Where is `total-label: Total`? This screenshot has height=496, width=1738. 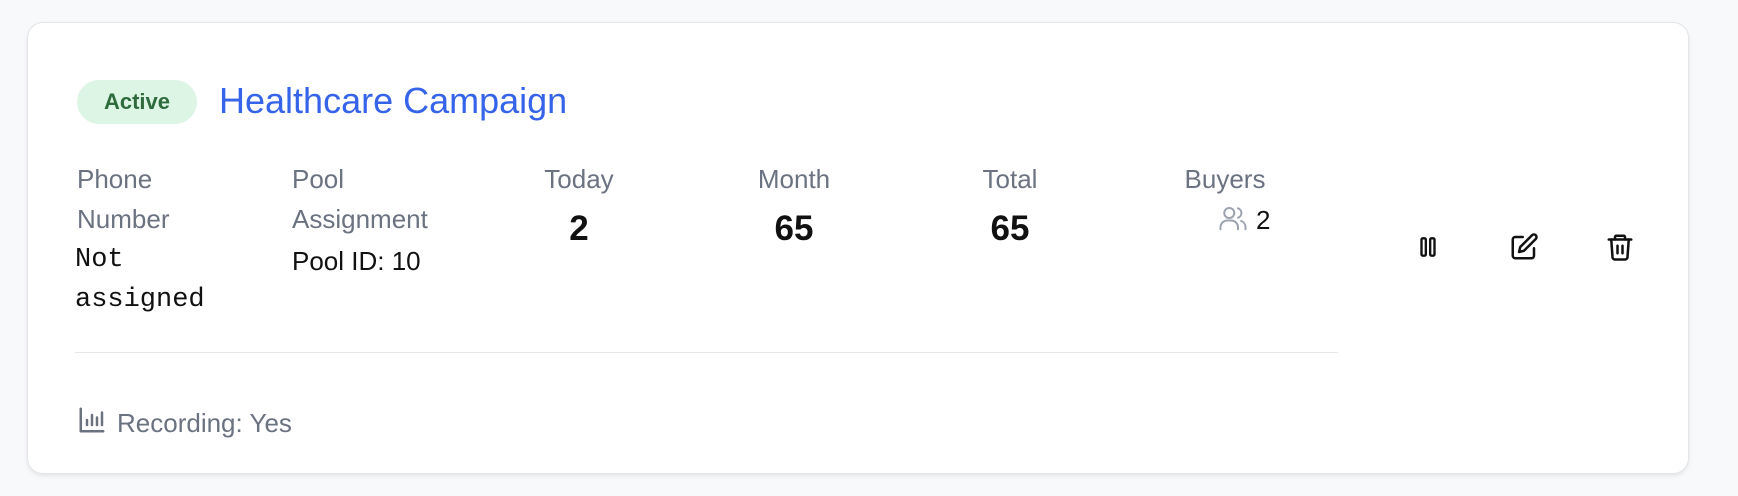
total-label: Total is located at coordinates (1010, 179).